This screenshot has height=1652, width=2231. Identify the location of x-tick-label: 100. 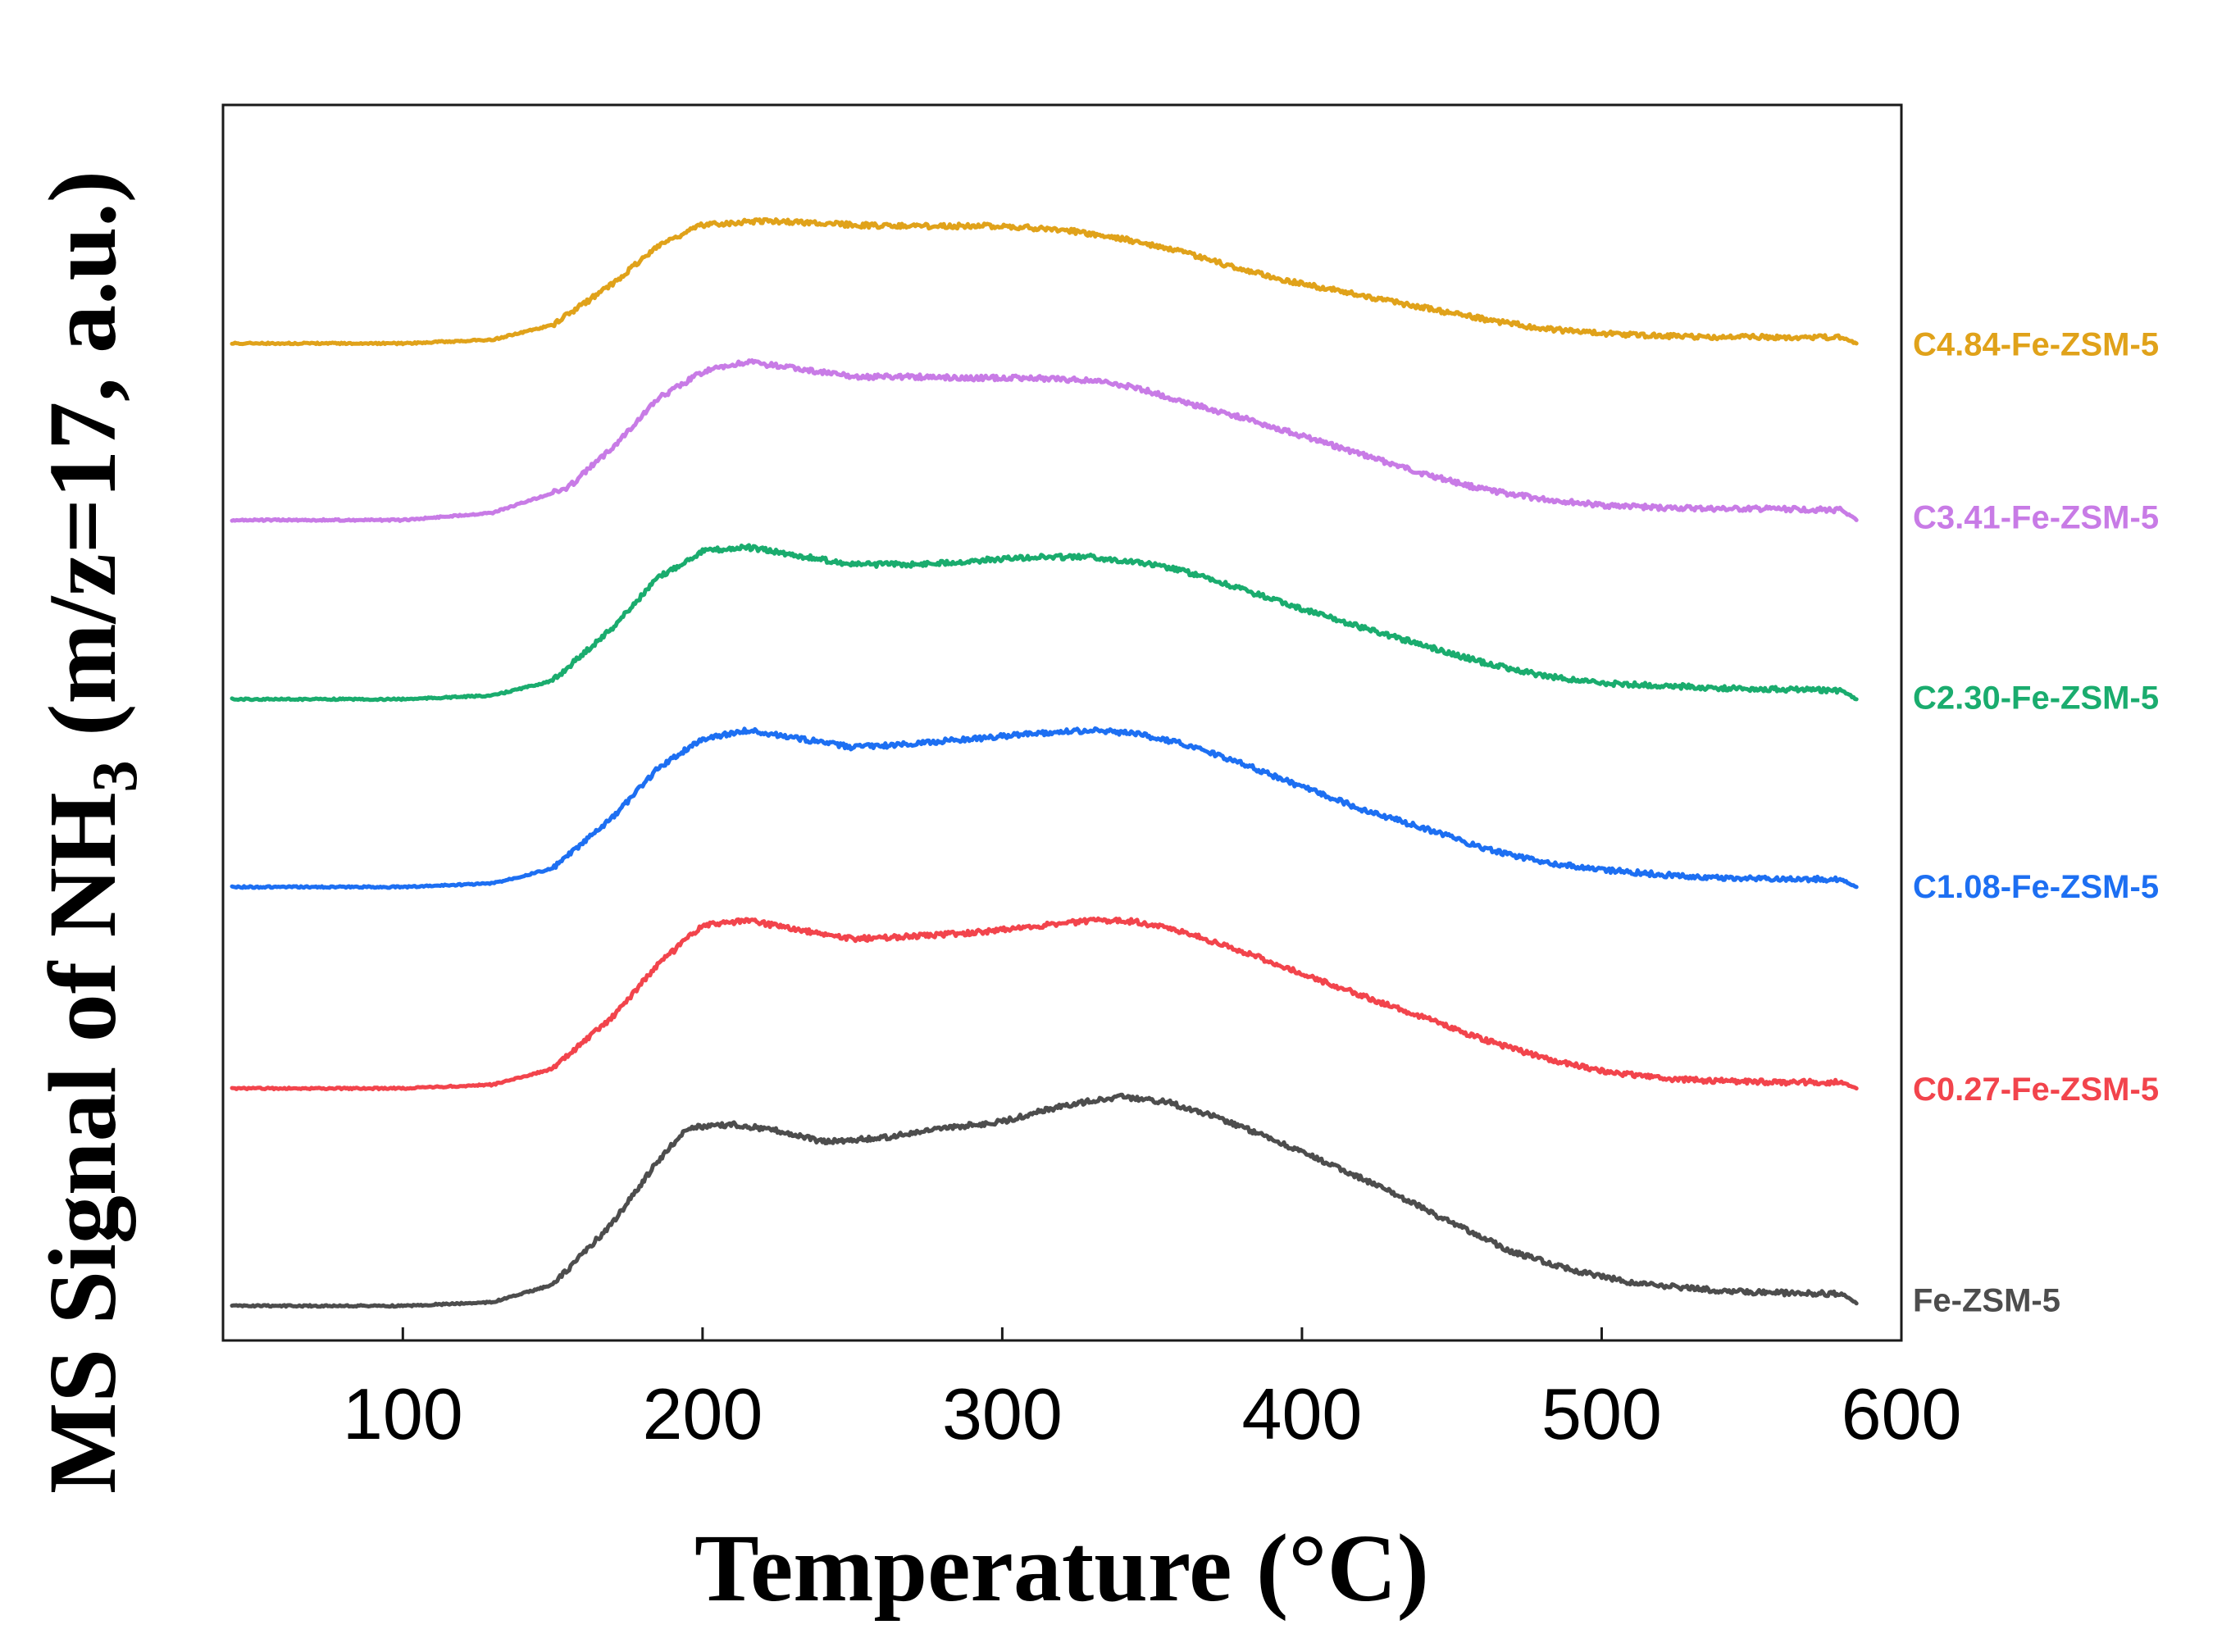
(403, 1413).